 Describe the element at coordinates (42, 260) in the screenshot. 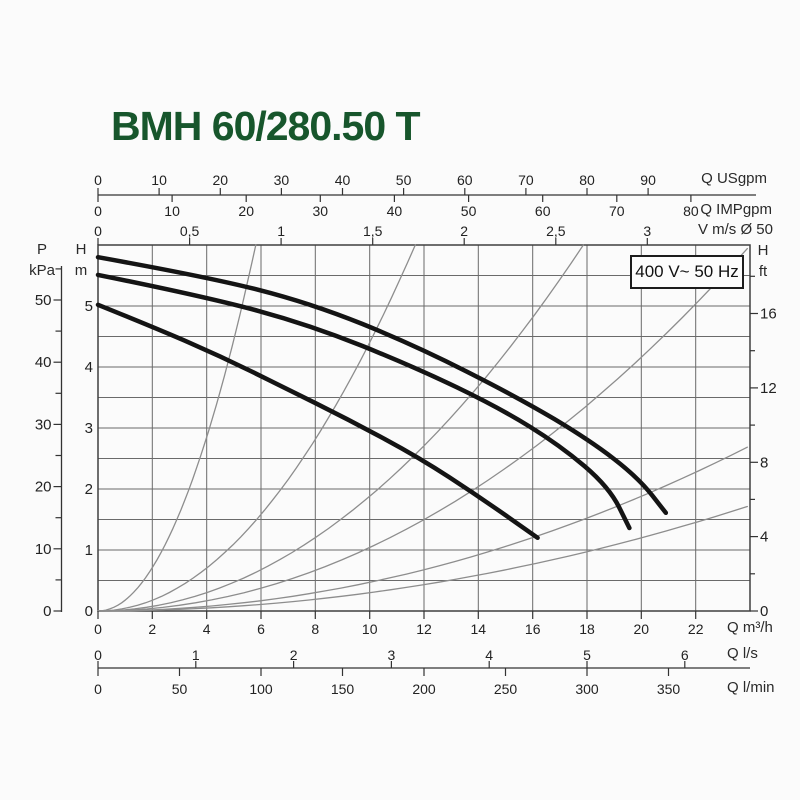

I see `axis-caption-p-kpa: P kPa` at that location.